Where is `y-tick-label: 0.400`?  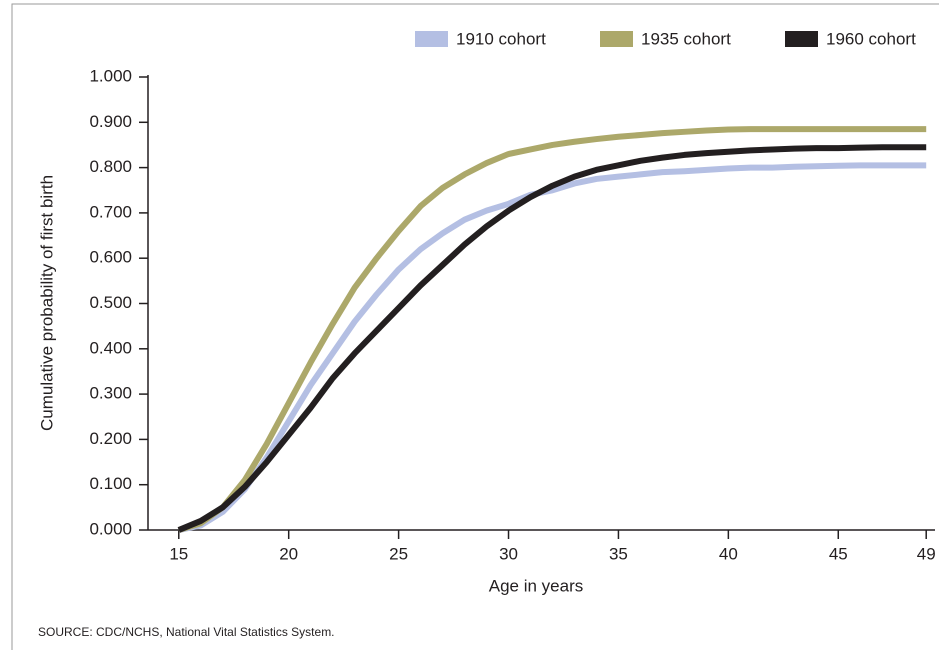
y-tick-label: 0.400 is located at coordinates (110, 347).